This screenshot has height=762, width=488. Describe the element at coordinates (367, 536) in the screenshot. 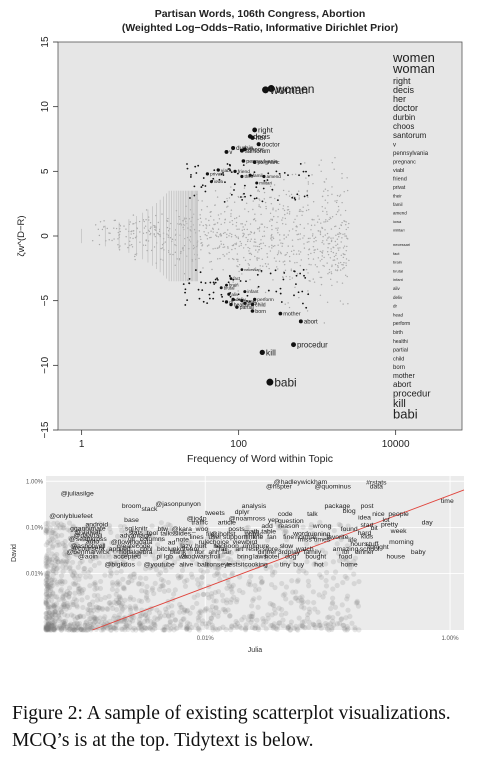

I see `word-label: kids` at that location.